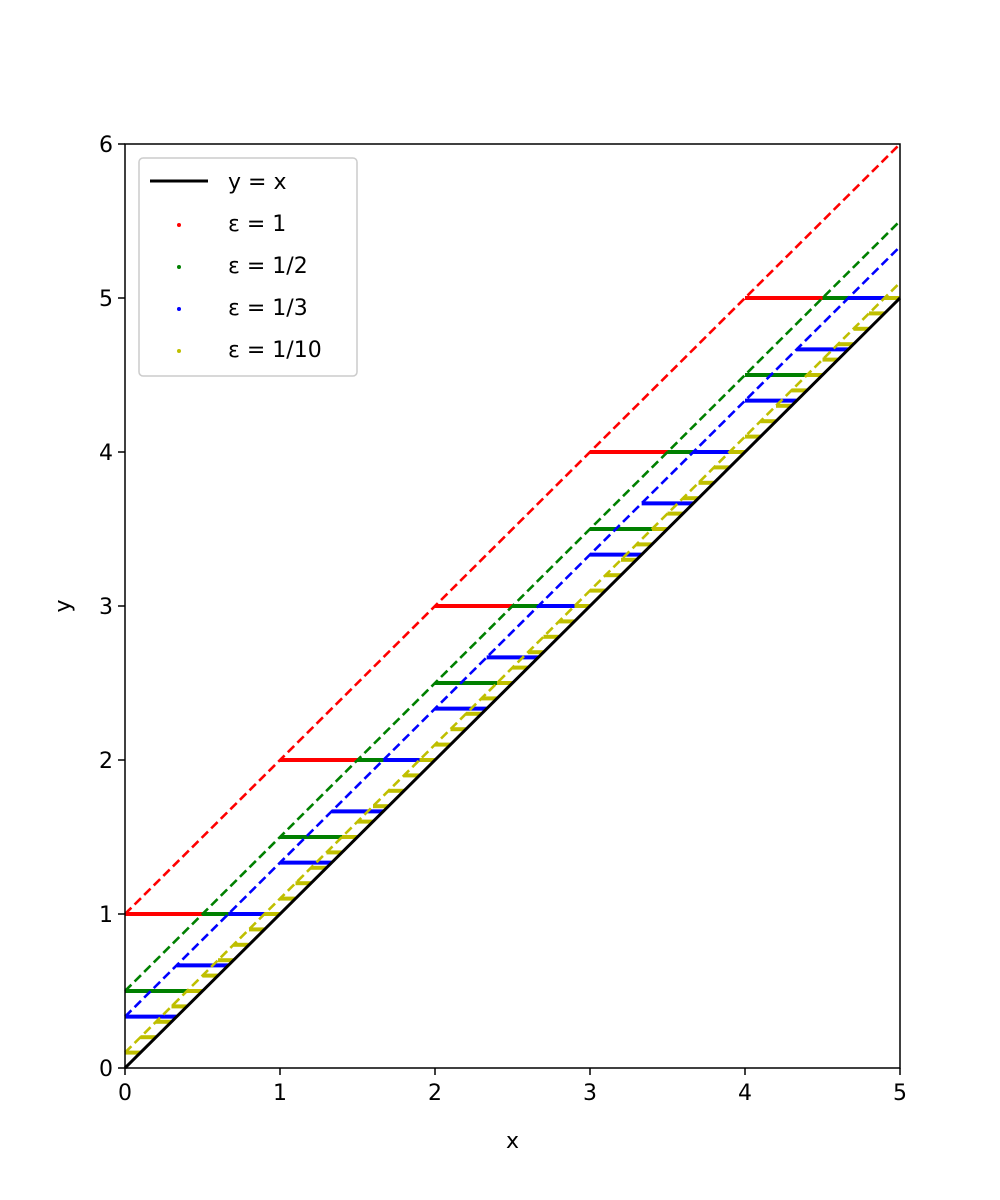  What do you see at coordinates (106, 145) in the screenshot?
I see `y-tick-label: 6` at bounding box center [106, 145].